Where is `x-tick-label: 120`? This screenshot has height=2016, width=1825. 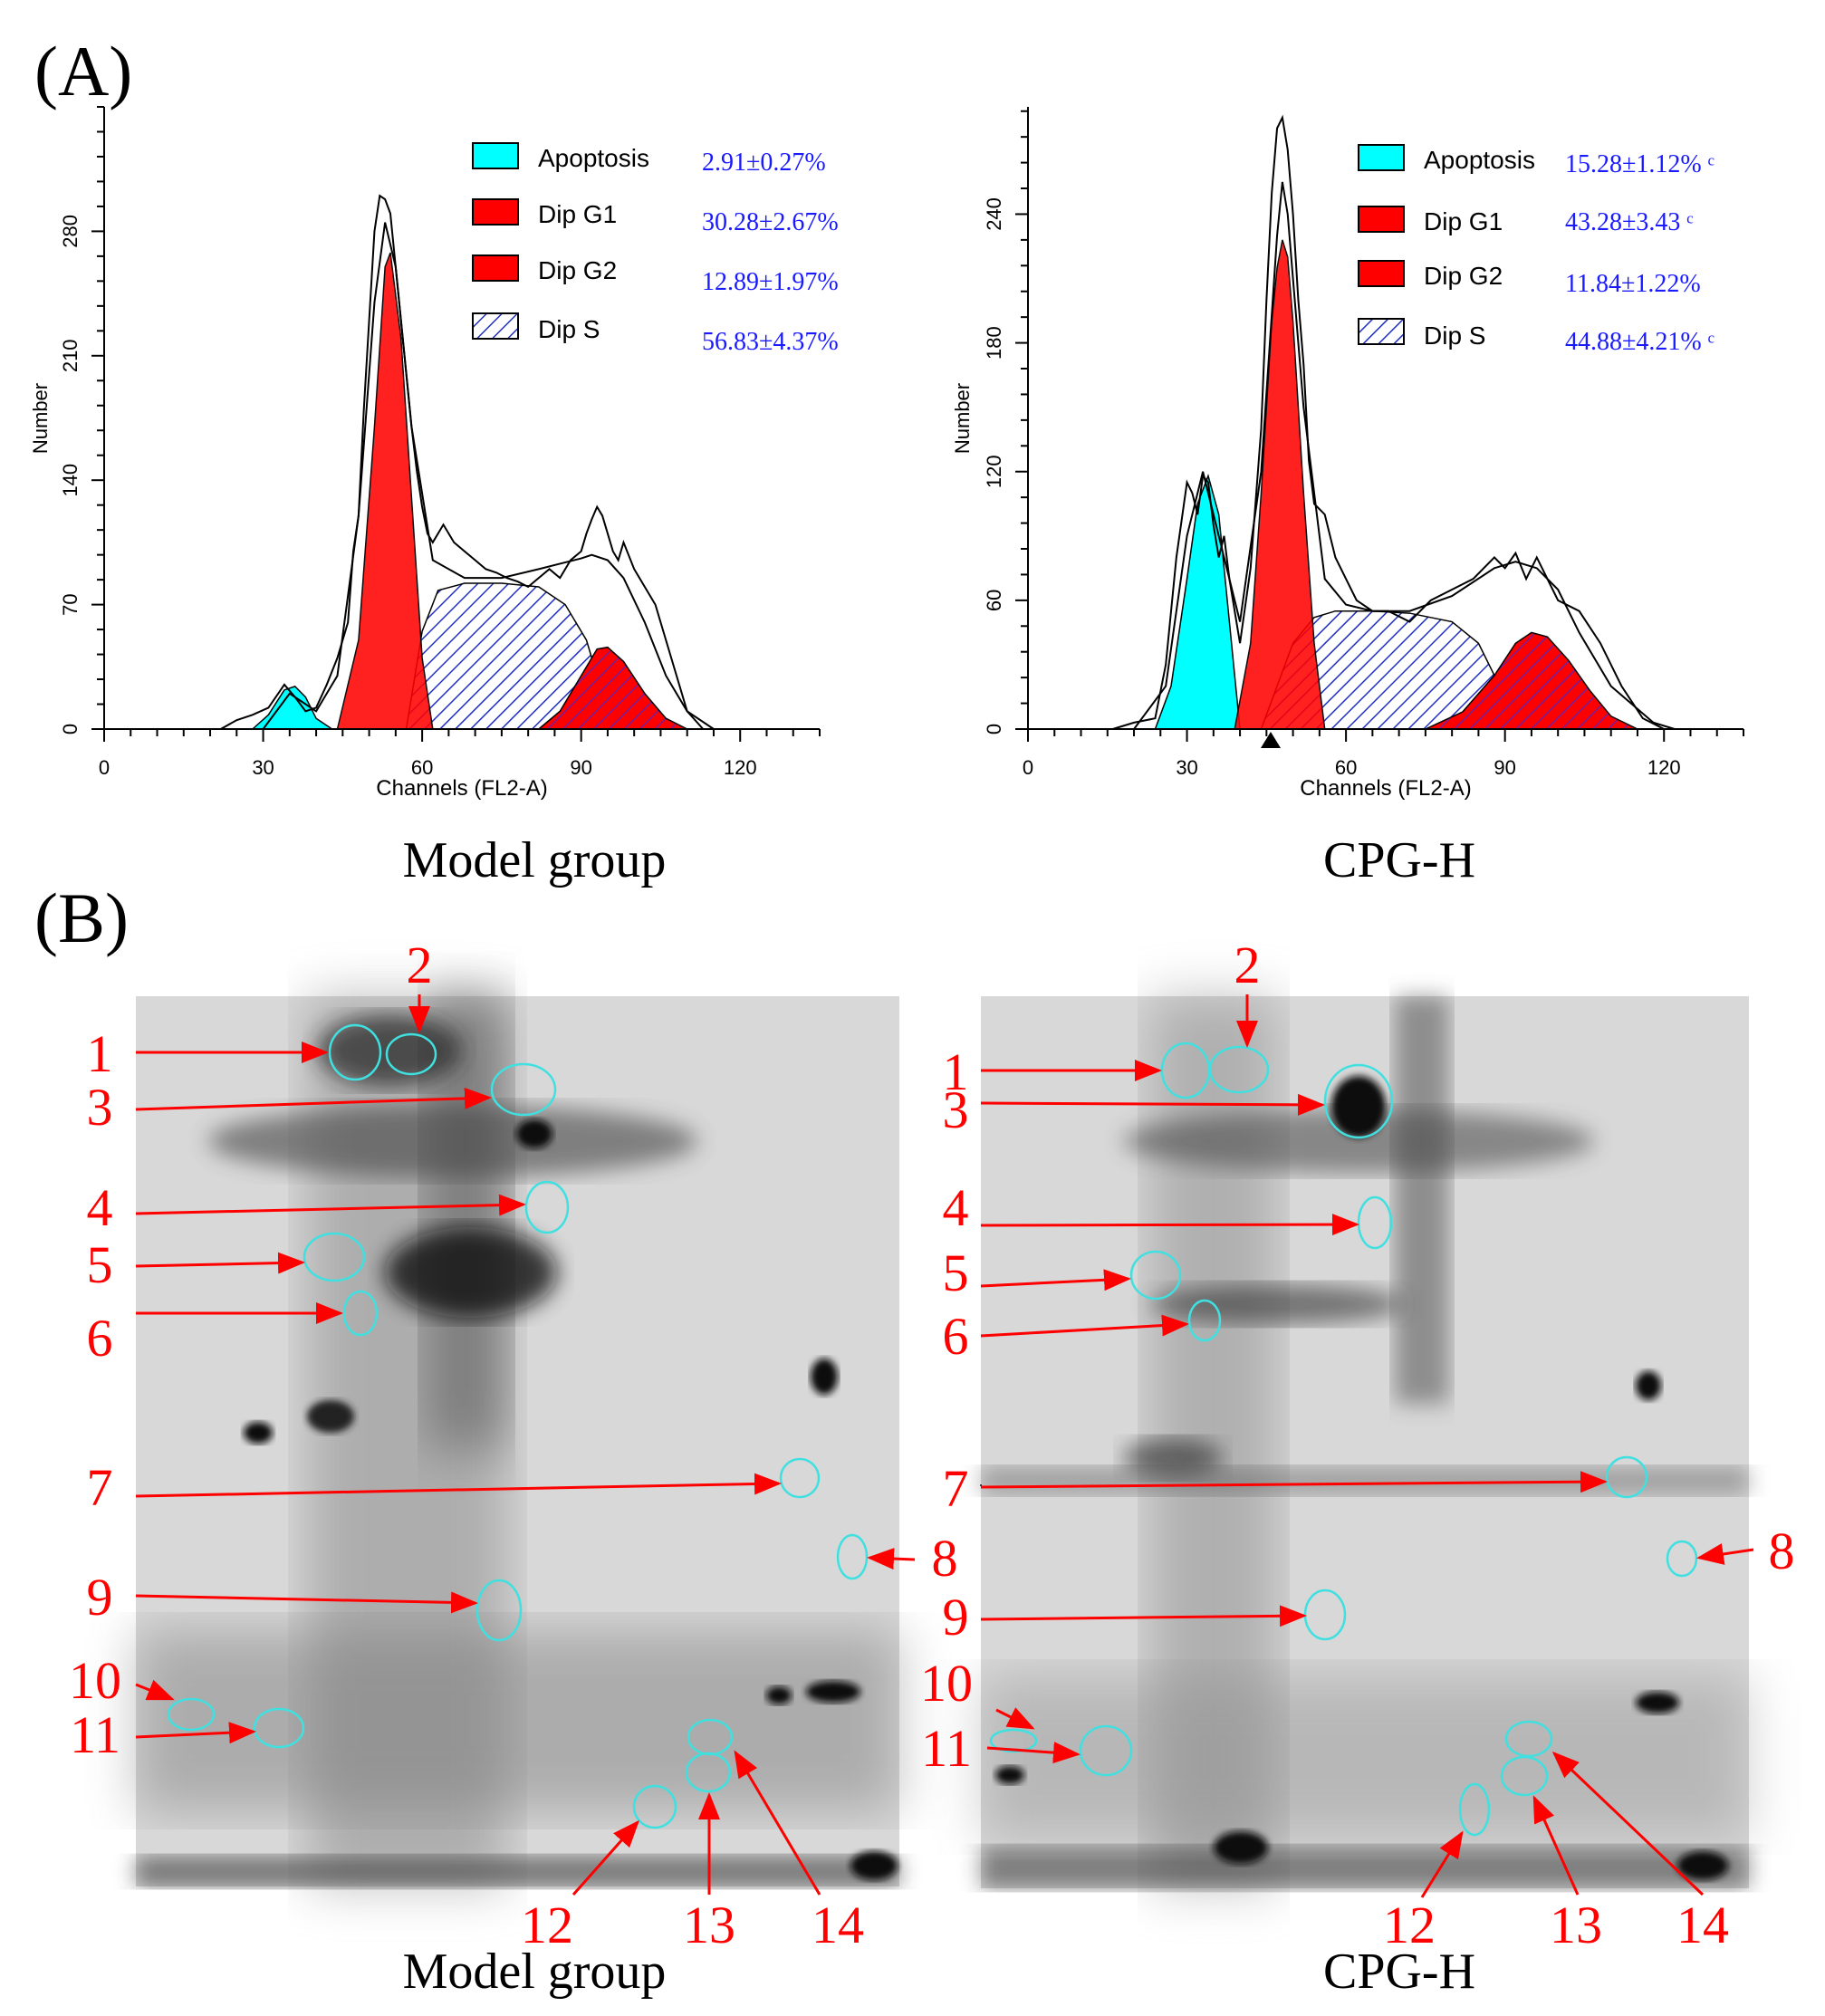
x-tick-label: 120 is located at coordinates (740, 768).